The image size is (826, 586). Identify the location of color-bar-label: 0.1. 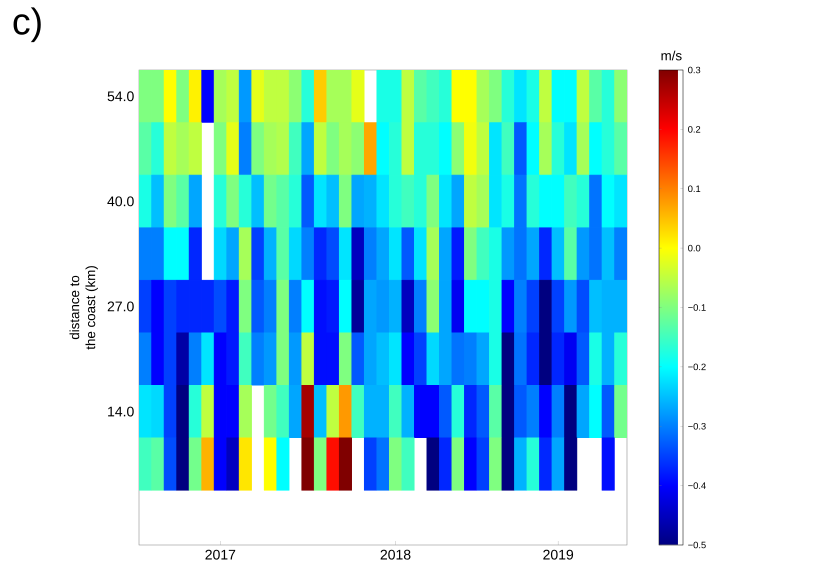
(694, 188).